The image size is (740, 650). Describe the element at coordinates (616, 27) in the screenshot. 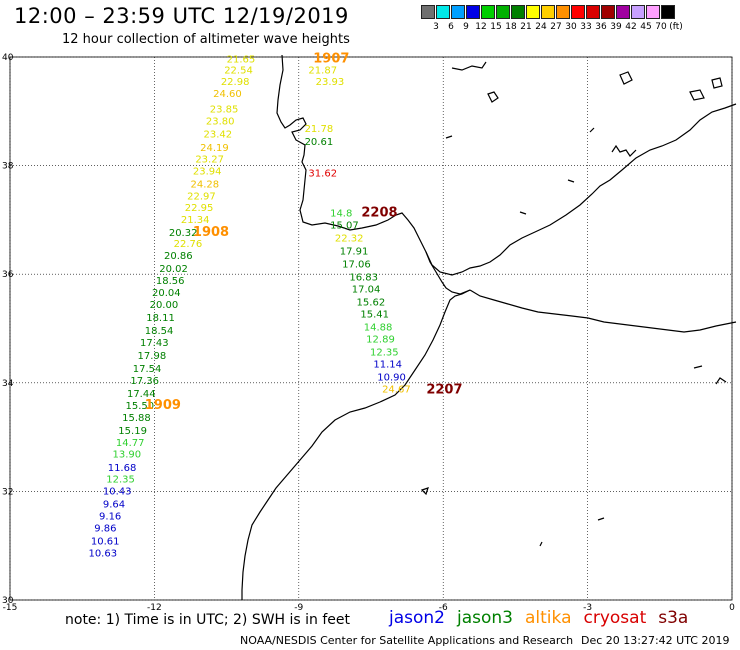

I see `color-scale-label: 39` at that location.